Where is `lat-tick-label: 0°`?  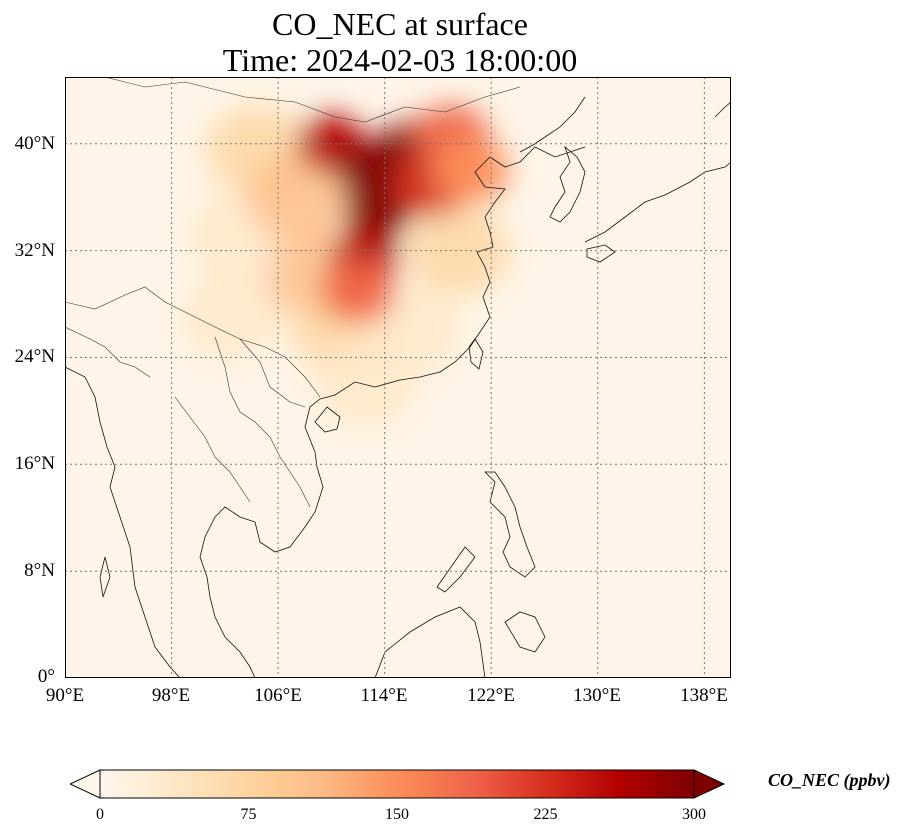 lat-tick-label: 0° is located at coordinates (46, 676).